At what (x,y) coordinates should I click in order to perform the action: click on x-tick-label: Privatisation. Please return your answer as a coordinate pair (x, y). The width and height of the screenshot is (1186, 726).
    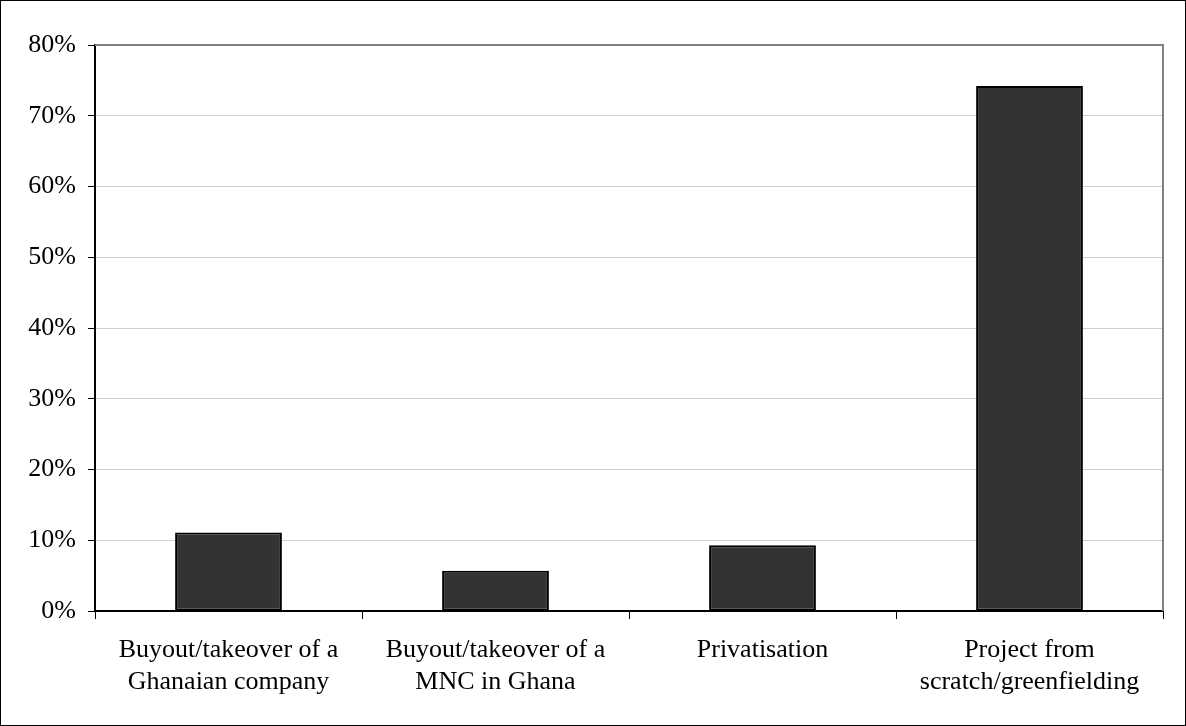
    Looking at the image, I should click on (762, 649).